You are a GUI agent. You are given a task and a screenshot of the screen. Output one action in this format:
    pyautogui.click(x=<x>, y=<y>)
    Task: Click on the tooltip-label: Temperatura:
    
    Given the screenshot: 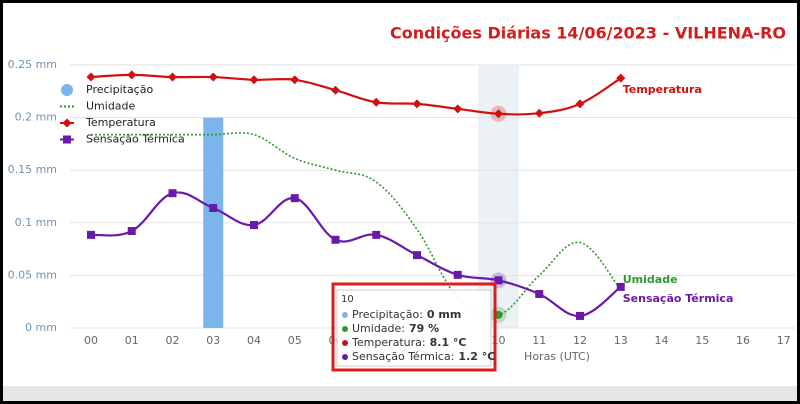 What is the action you would take?
    pyautogui.click(x=388, y=342)
    